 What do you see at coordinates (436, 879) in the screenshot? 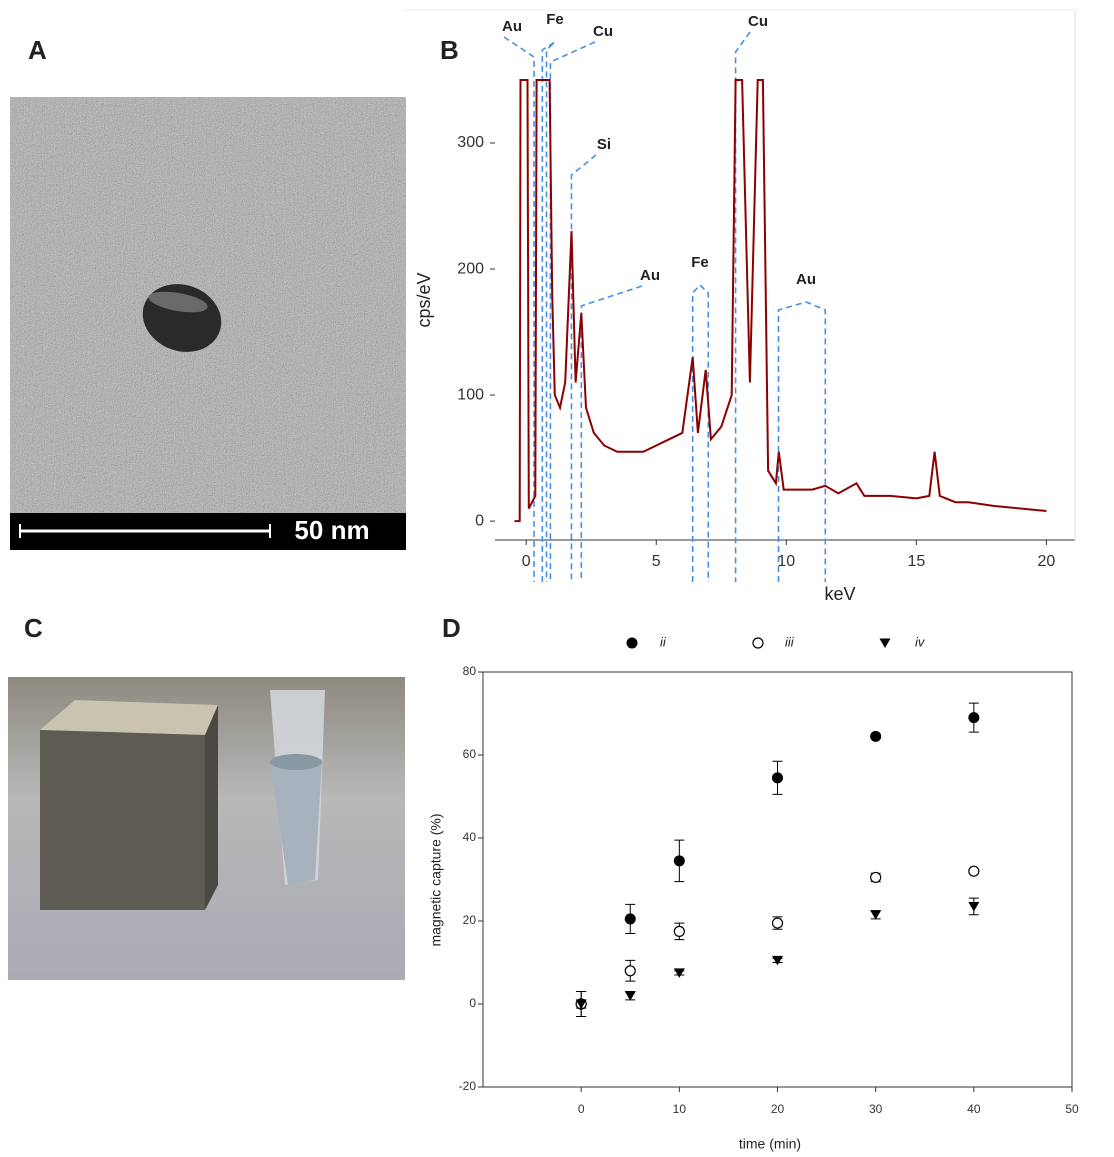
I see `y-axis-label: magnetic capture (%)` at bounding box center [436, 879].